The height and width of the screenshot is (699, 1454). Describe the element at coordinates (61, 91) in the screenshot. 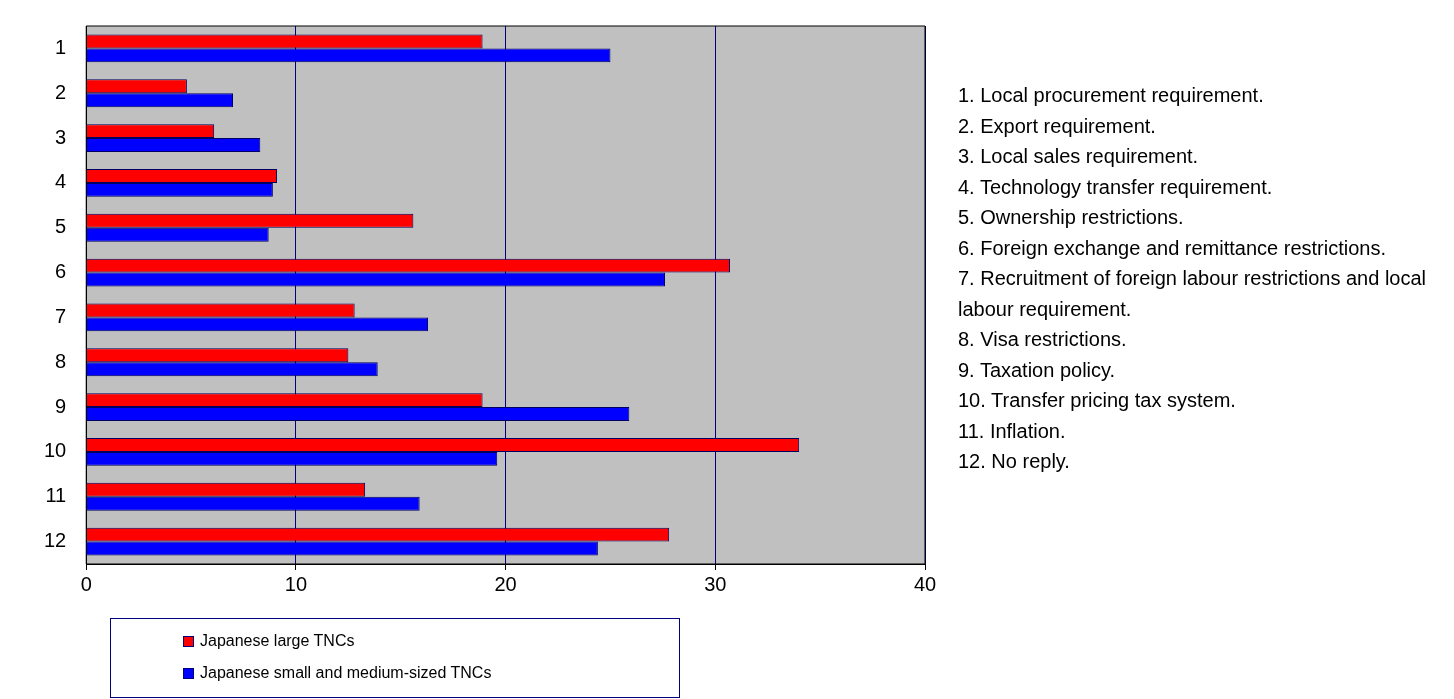

I see `y-tick-label: 2` at that location.